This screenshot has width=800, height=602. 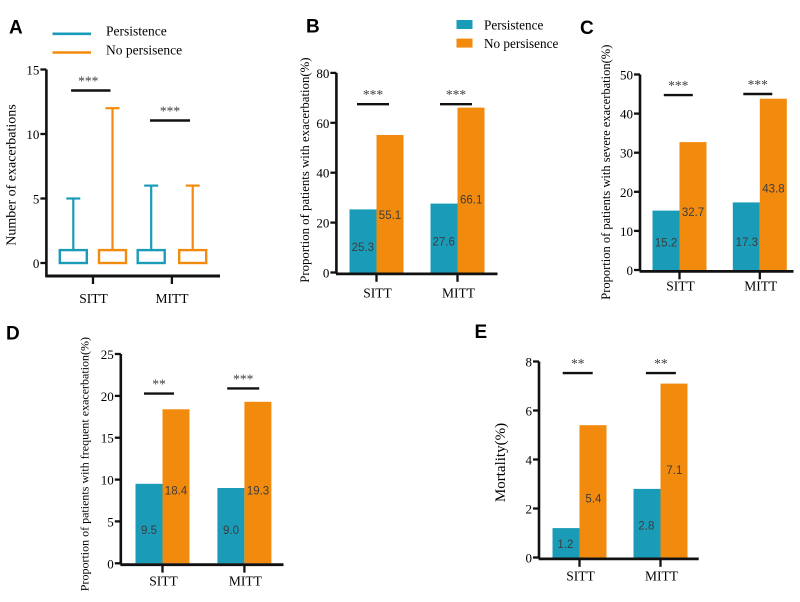 I want to click on svg-text: 2, so click(x=529, y=509).